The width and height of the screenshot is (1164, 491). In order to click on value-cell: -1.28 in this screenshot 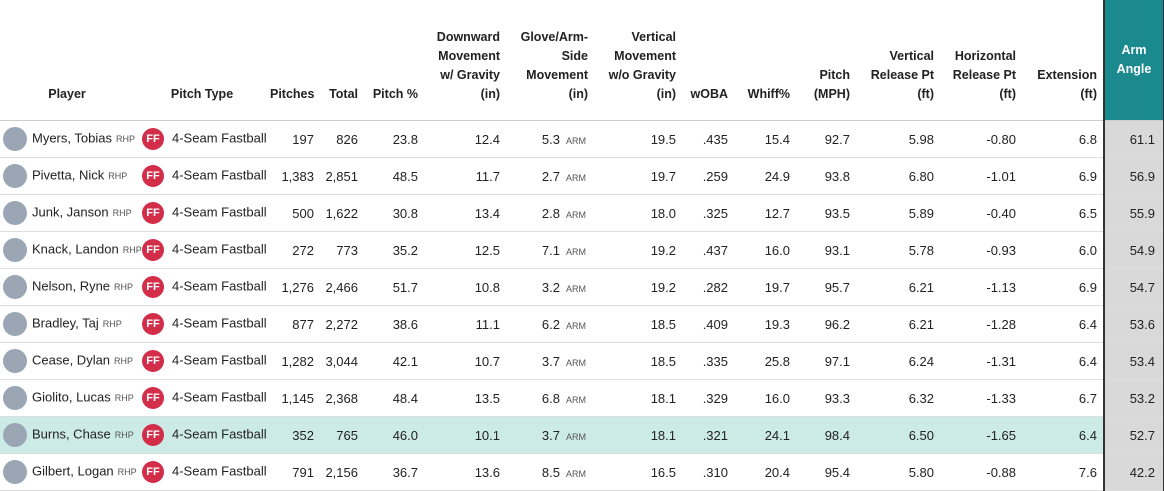, I will do `click(981, 324)`.